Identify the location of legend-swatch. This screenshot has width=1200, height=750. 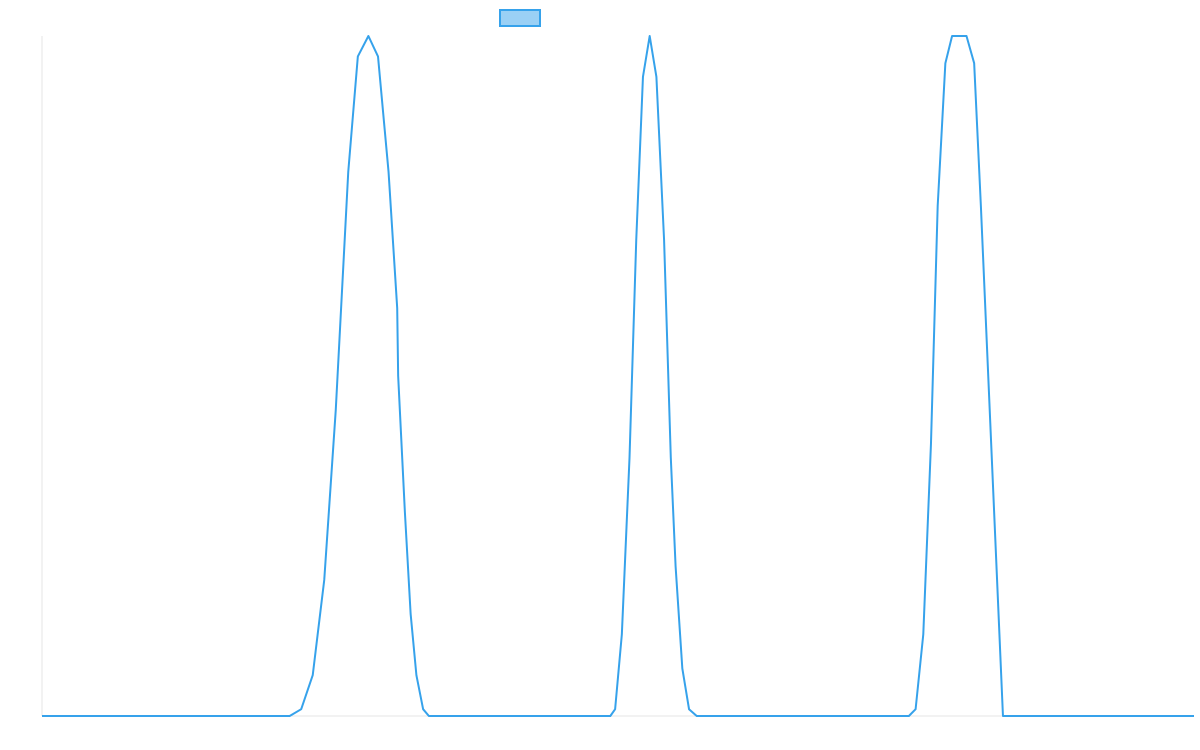
(520, 18).